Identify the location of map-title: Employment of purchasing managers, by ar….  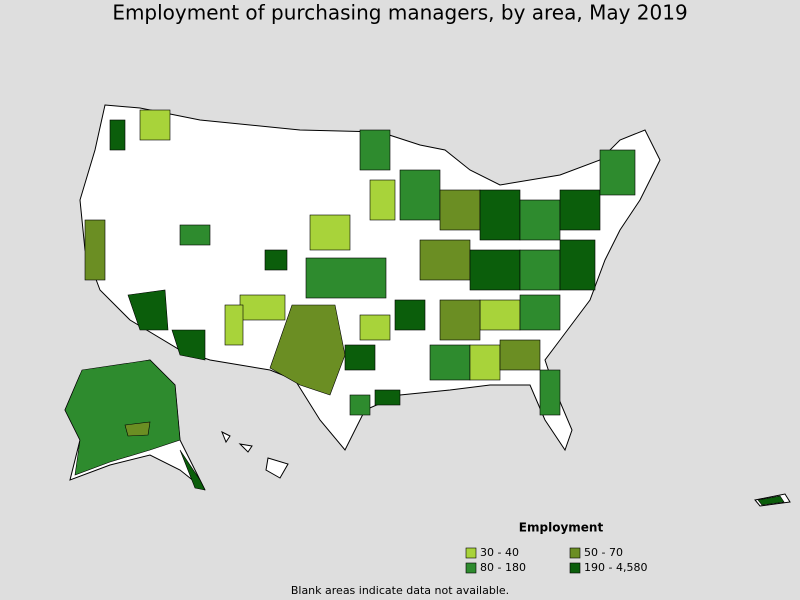
(399, 13).